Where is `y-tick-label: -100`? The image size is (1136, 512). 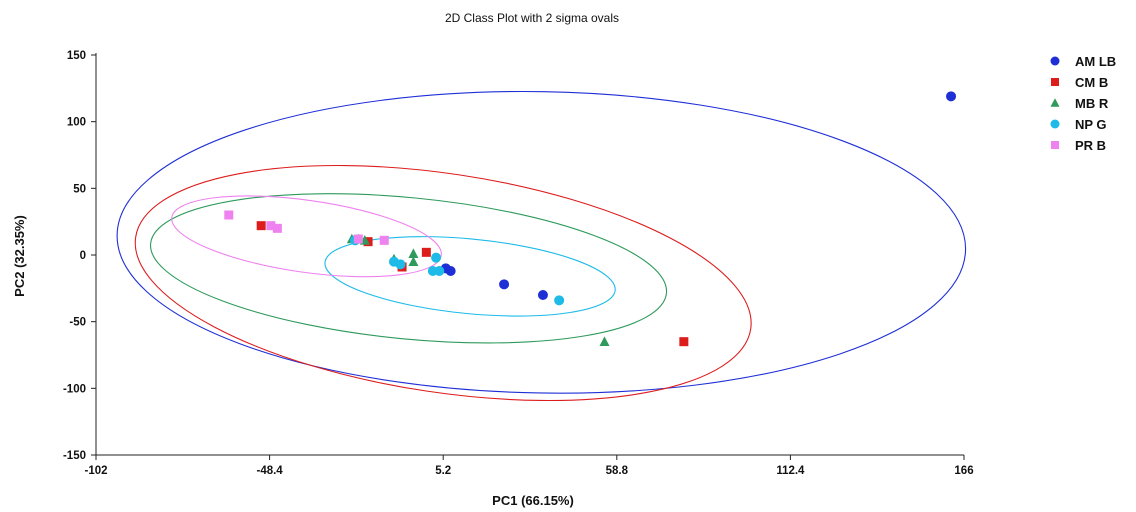 y-tick-label: -100 is located at coordinates (74, 389).